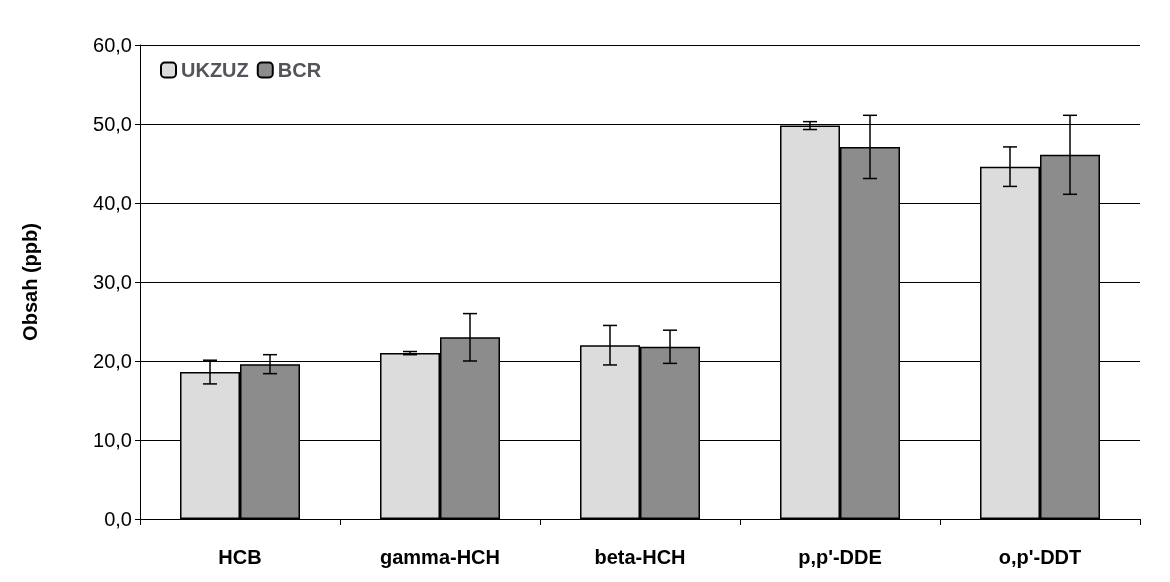 The height and width of the screenshot is (582, 1170). What do you see at coordinates (640, 557) in the screenshot?
I see `x-tick-label: beta-HCH` at bounding box center [640, 557].